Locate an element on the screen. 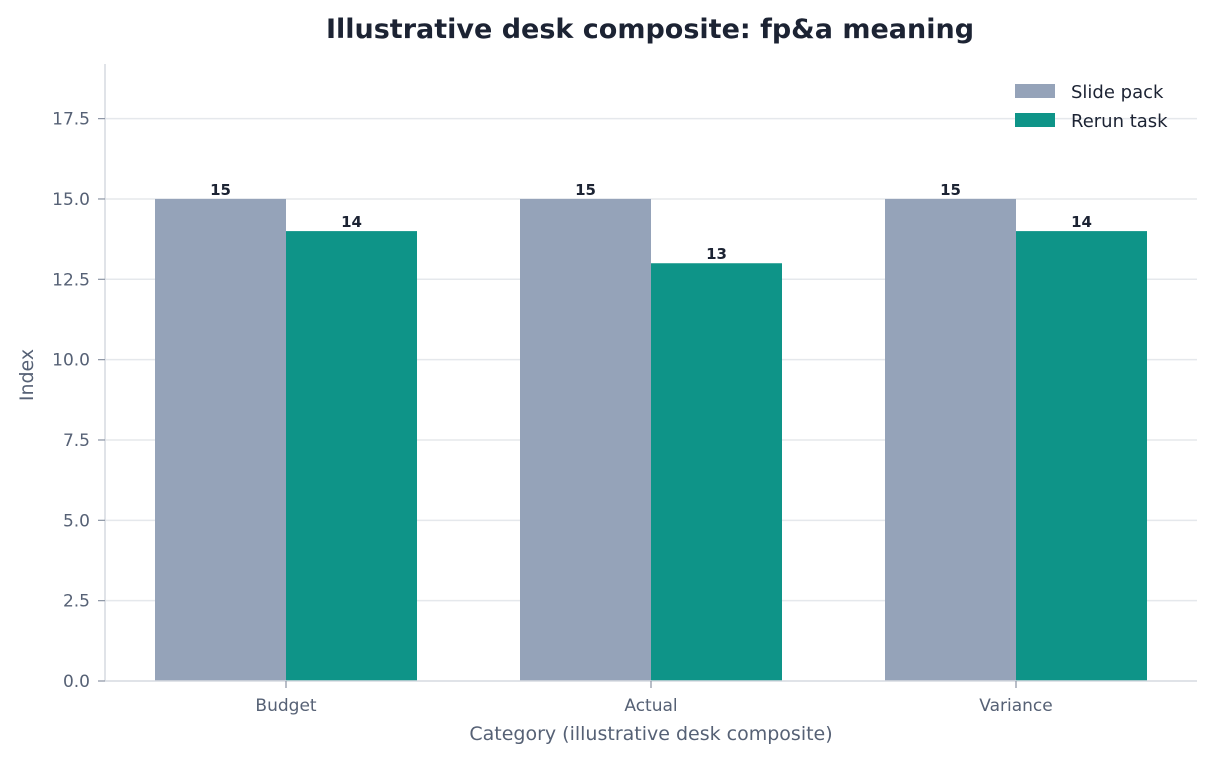 Image resolution: width=1212 pixels, height=760 pixels. bar-rerun-task-budget is located at coordinates (351, 456).